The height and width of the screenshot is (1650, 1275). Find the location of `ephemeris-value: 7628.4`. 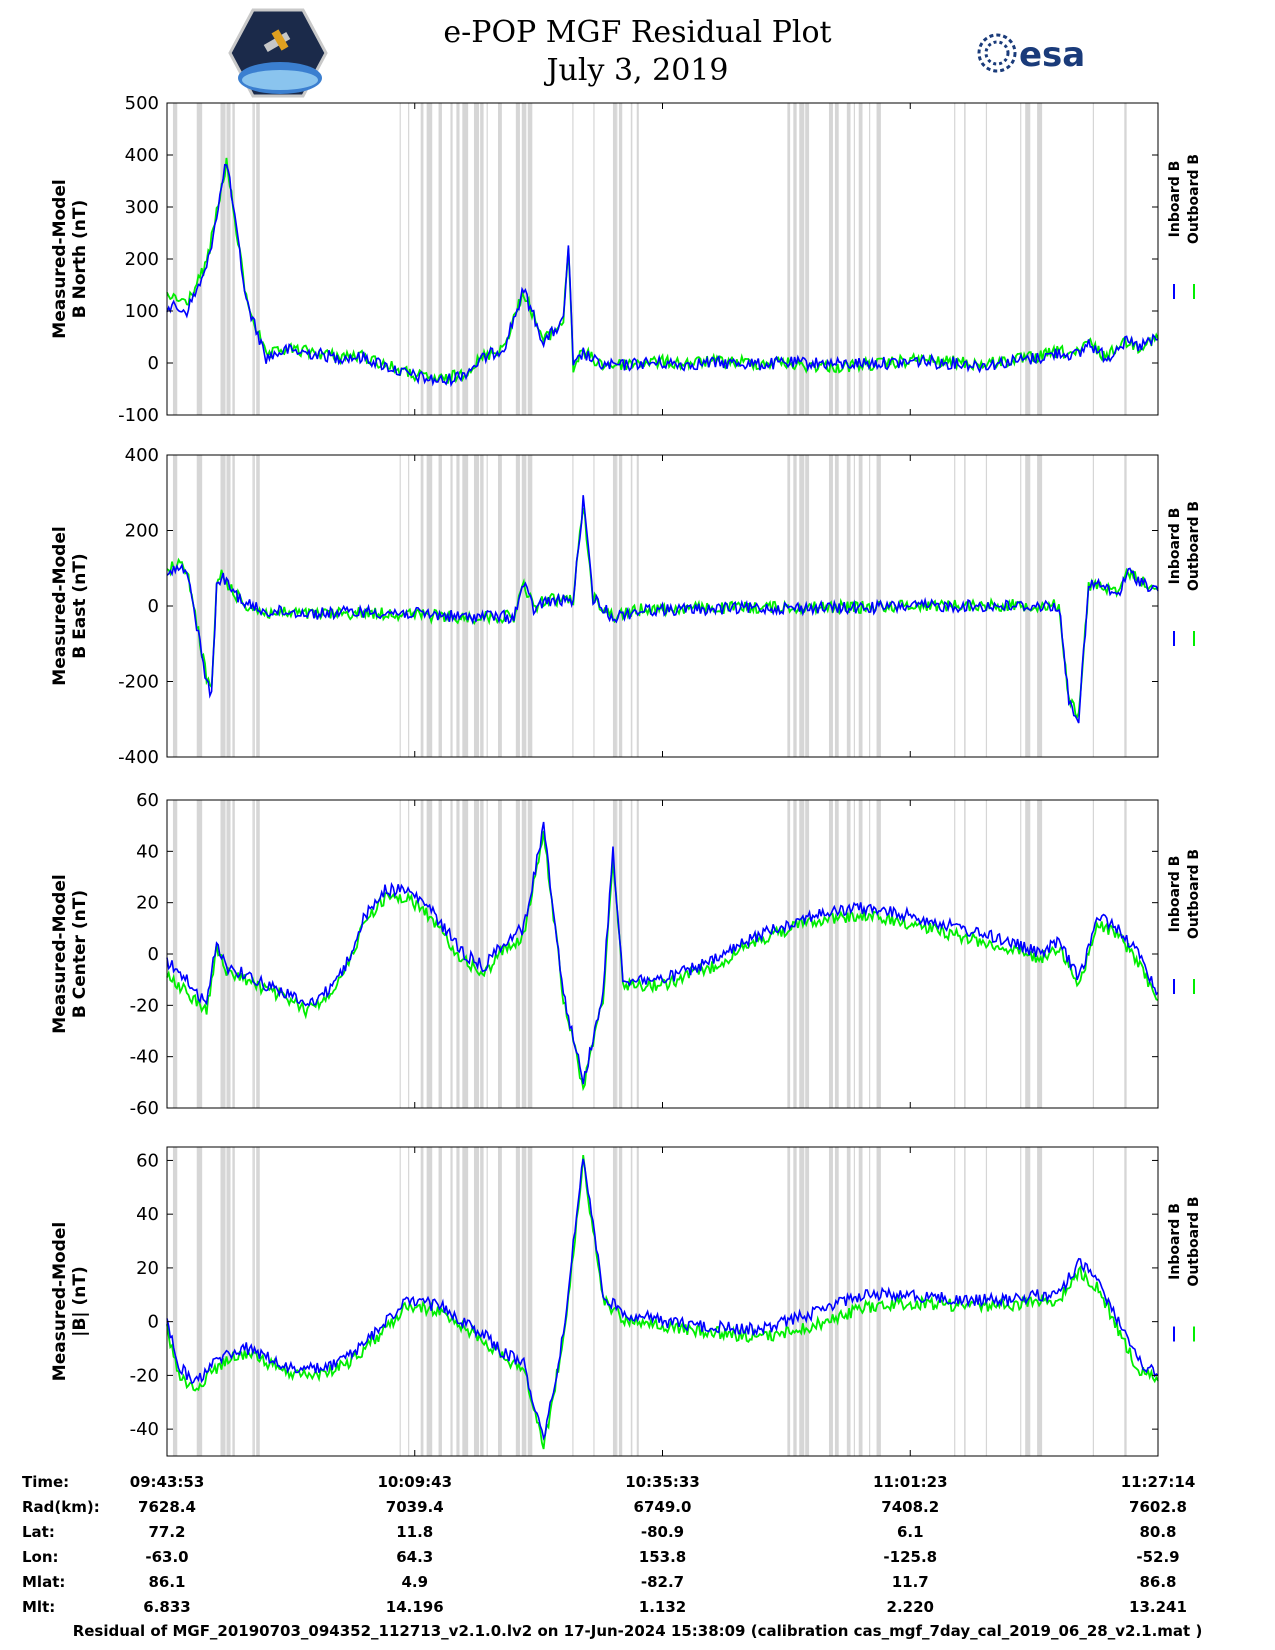

ephemeris-value: 7628.4 is located at coordinates (167, 1507).